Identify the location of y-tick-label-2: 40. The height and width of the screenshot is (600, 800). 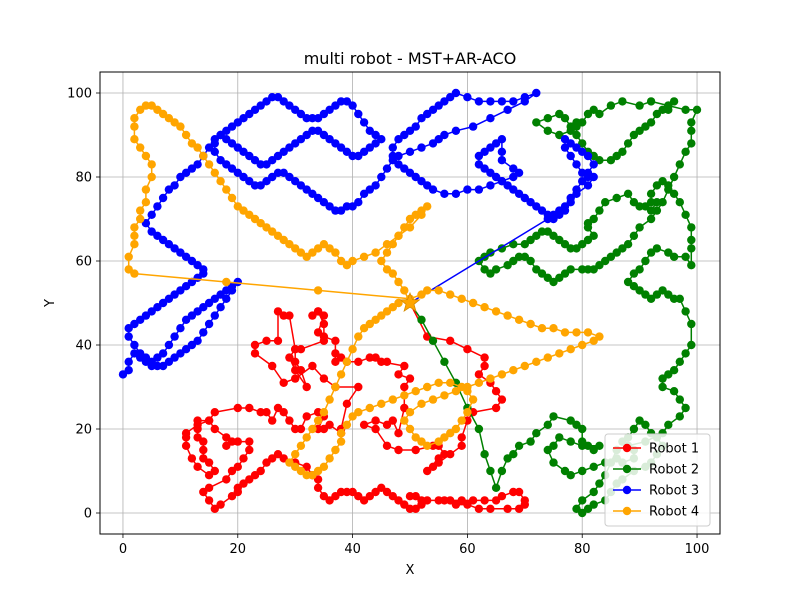
(83, 346).